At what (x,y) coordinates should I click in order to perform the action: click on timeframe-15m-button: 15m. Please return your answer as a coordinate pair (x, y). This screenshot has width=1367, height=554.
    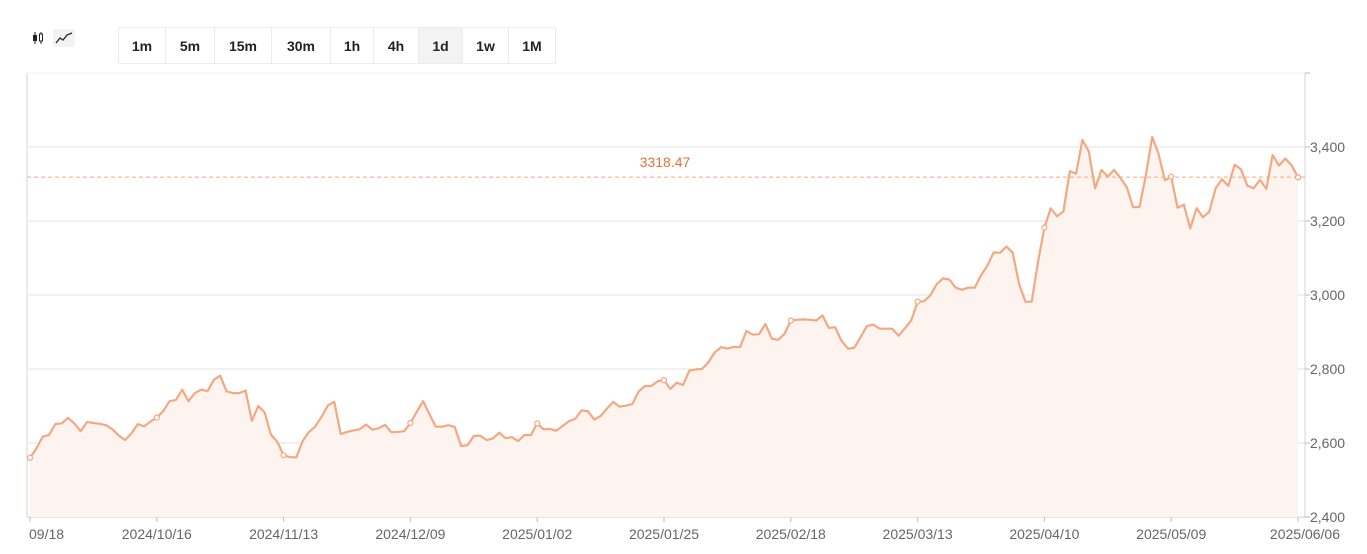
    Looking at the image, I should click on (243, 45).